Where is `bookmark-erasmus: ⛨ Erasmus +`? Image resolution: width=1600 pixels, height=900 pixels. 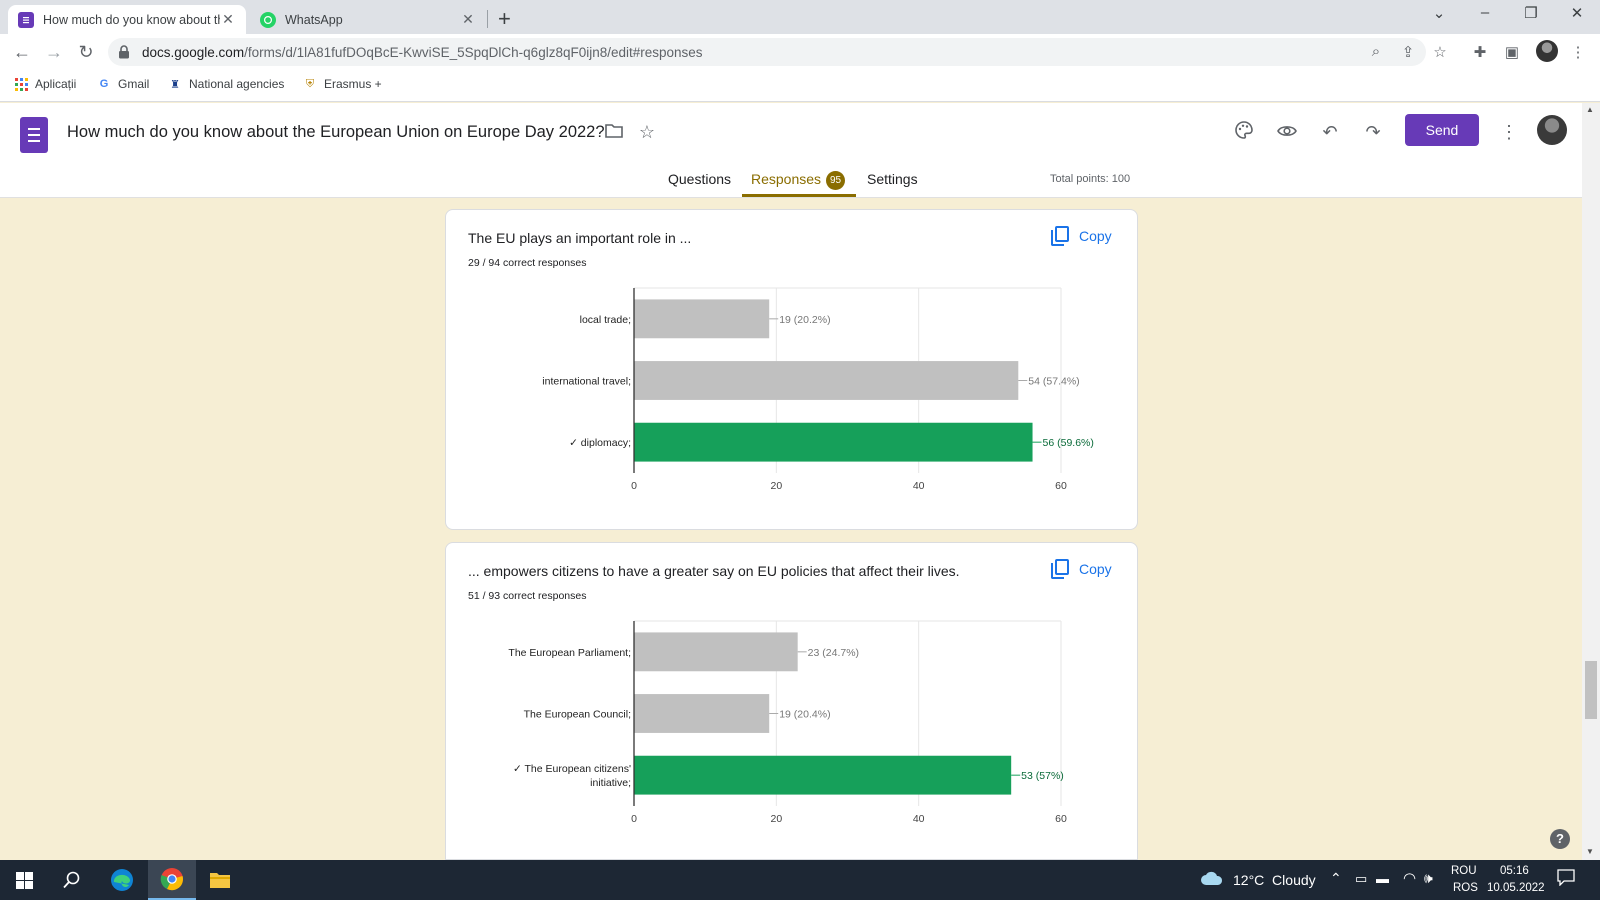 bookmark-erasmus: ⛨ Erasmus + is located at coordinates (342, 84).